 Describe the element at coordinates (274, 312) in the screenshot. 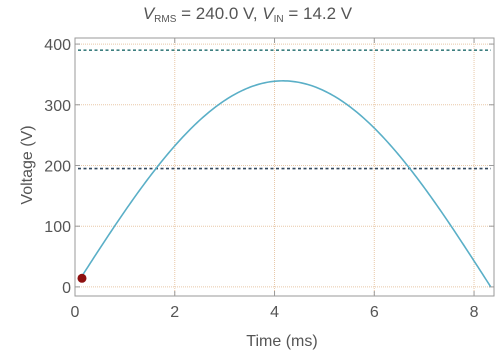

I see `x-tick-label-4: 4` at that location.